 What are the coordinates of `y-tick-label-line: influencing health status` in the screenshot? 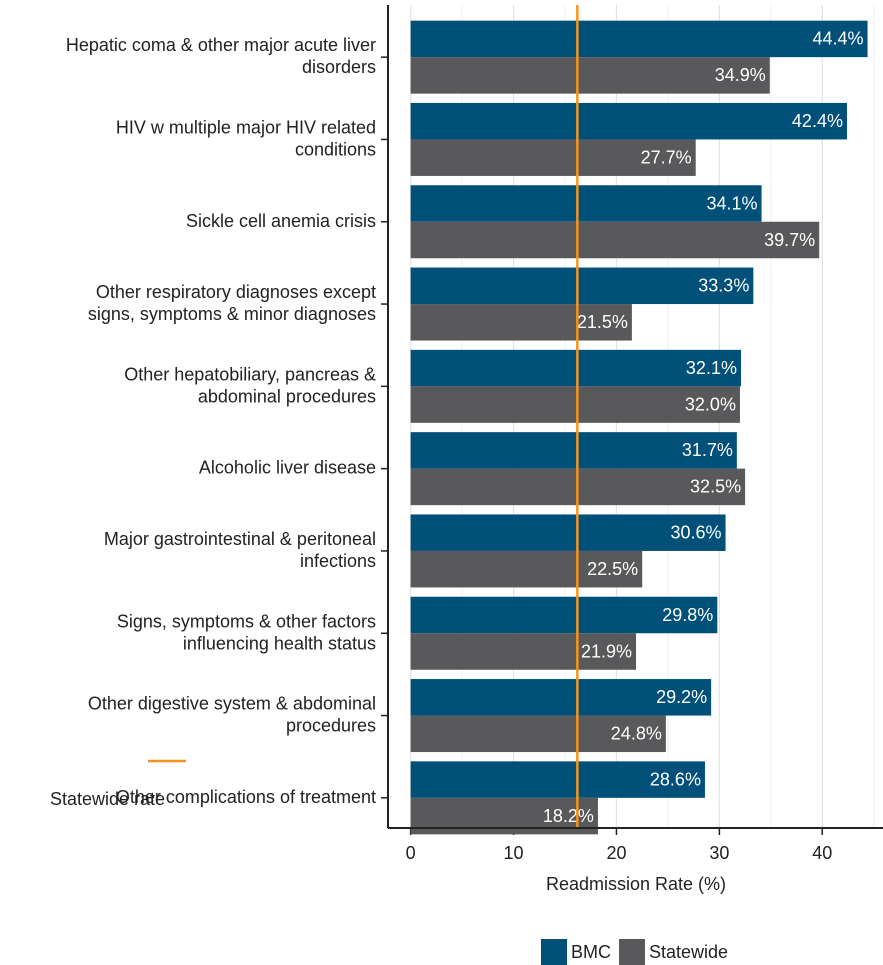 It's located at (279, 643).